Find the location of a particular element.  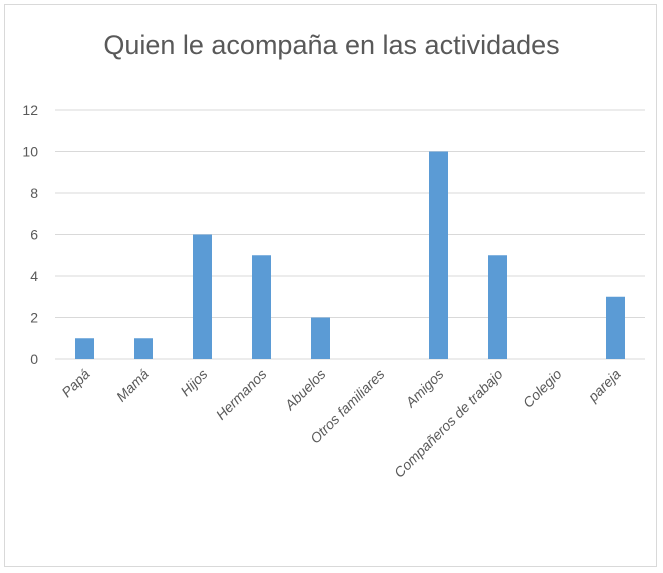

x-tick-label: Hermanos is located at coordinates (241, 394).